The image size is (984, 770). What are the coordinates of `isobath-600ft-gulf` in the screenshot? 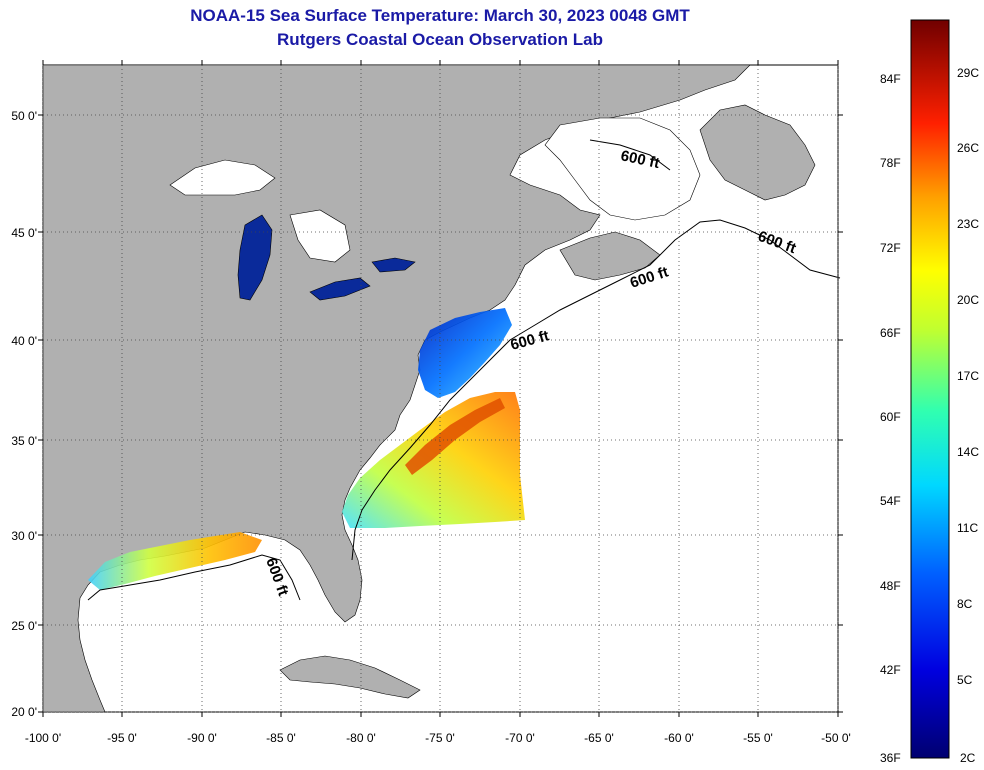 It's located at (194, 577).